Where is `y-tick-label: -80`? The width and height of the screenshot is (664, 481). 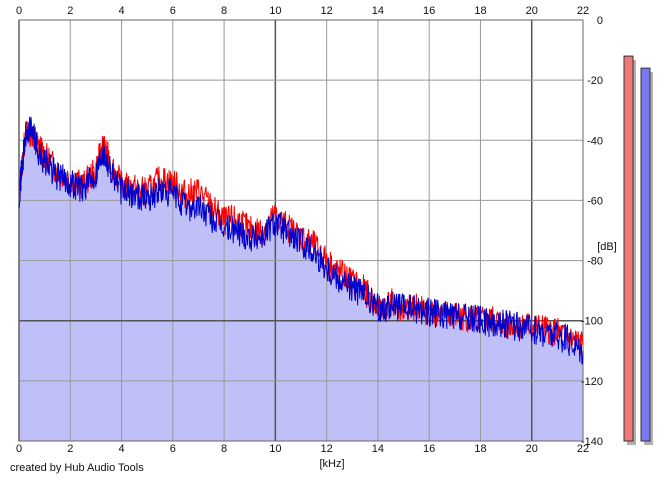
y-tick-label: -80 is located at coordinates (595, 262).